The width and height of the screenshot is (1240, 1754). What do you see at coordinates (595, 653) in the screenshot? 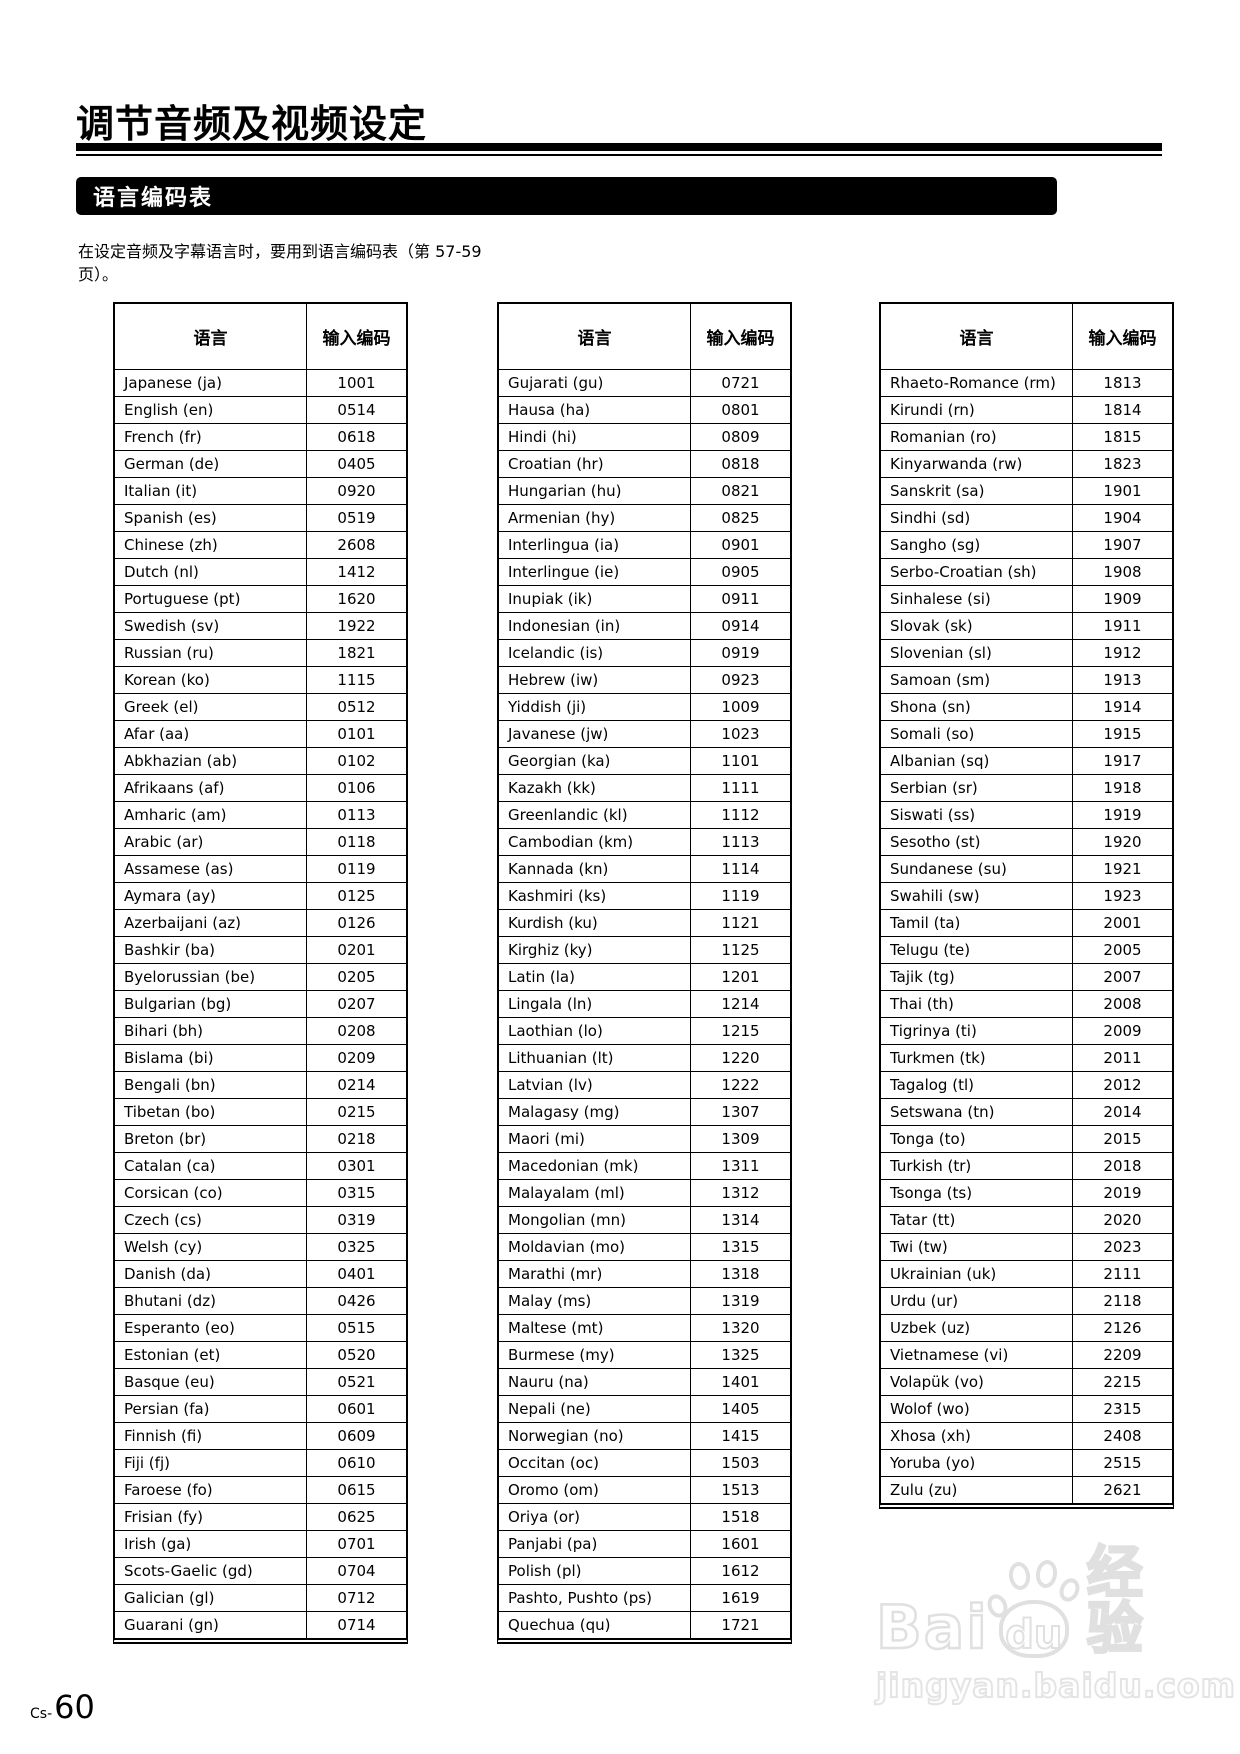
I see `language-cell: Icelandic (is)` at bounding box center [595, 653].